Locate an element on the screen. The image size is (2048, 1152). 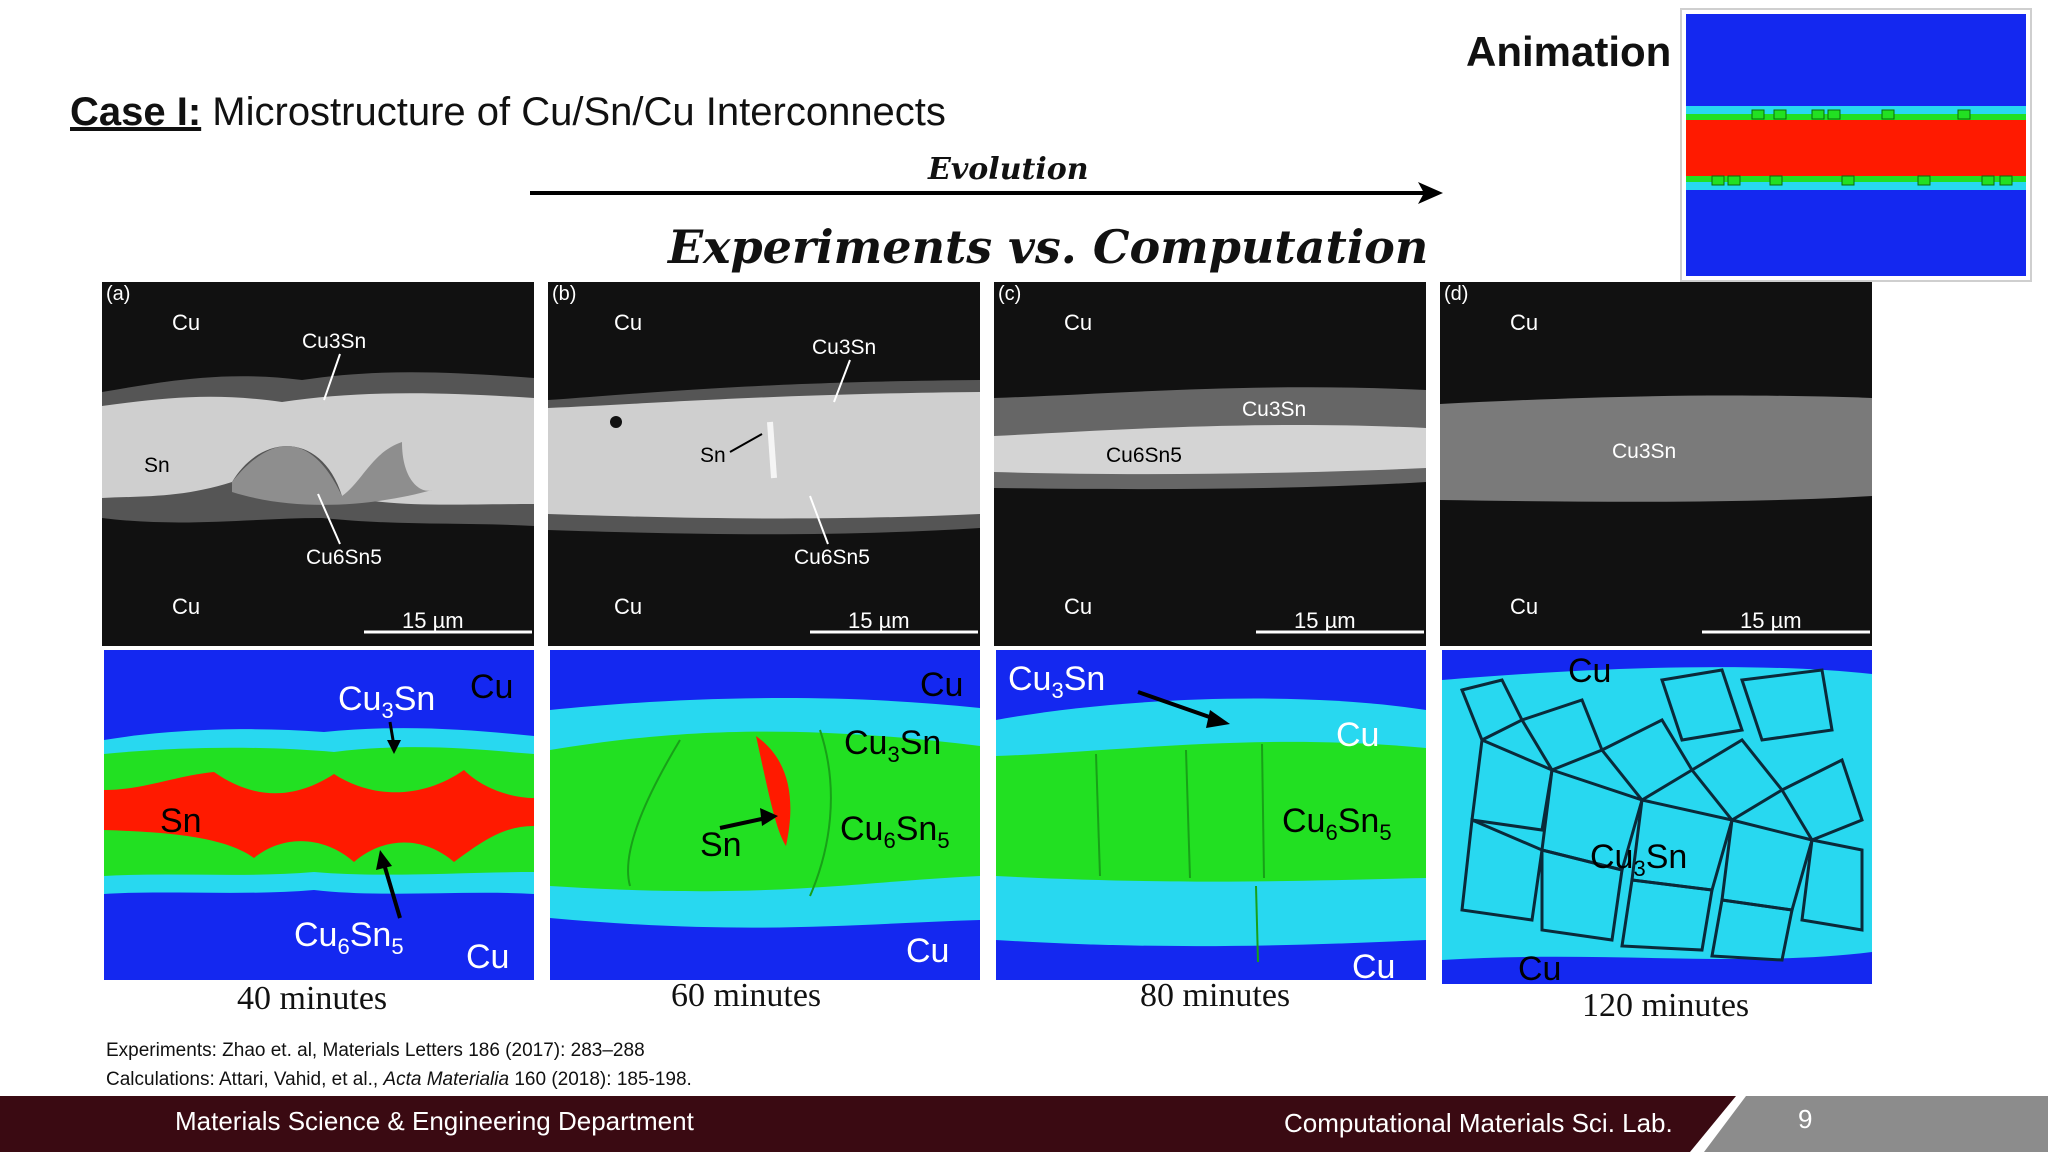
sem-panel-c: (c) Cu Cu3Sn Cu6Sn5 Cu 15 µm is located at coordinates (1210, 464).